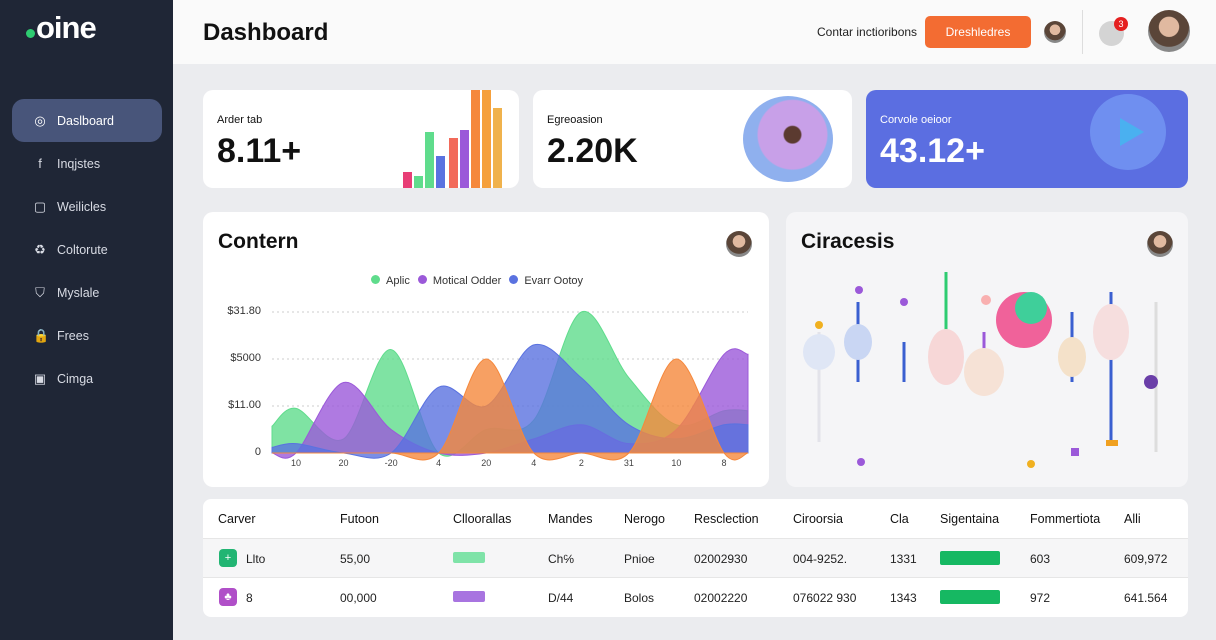  Describe the element at coordinates (739, 244) in the screenshot. I see `chart-avatar` at that location.